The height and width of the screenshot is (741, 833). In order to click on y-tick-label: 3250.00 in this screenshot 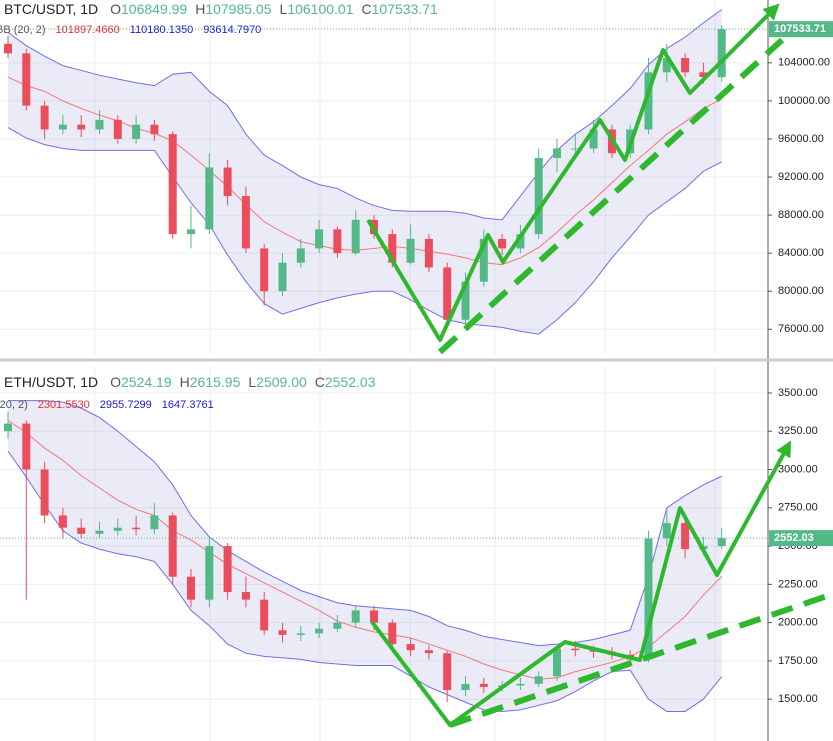, I will do `click(798, 431)`.